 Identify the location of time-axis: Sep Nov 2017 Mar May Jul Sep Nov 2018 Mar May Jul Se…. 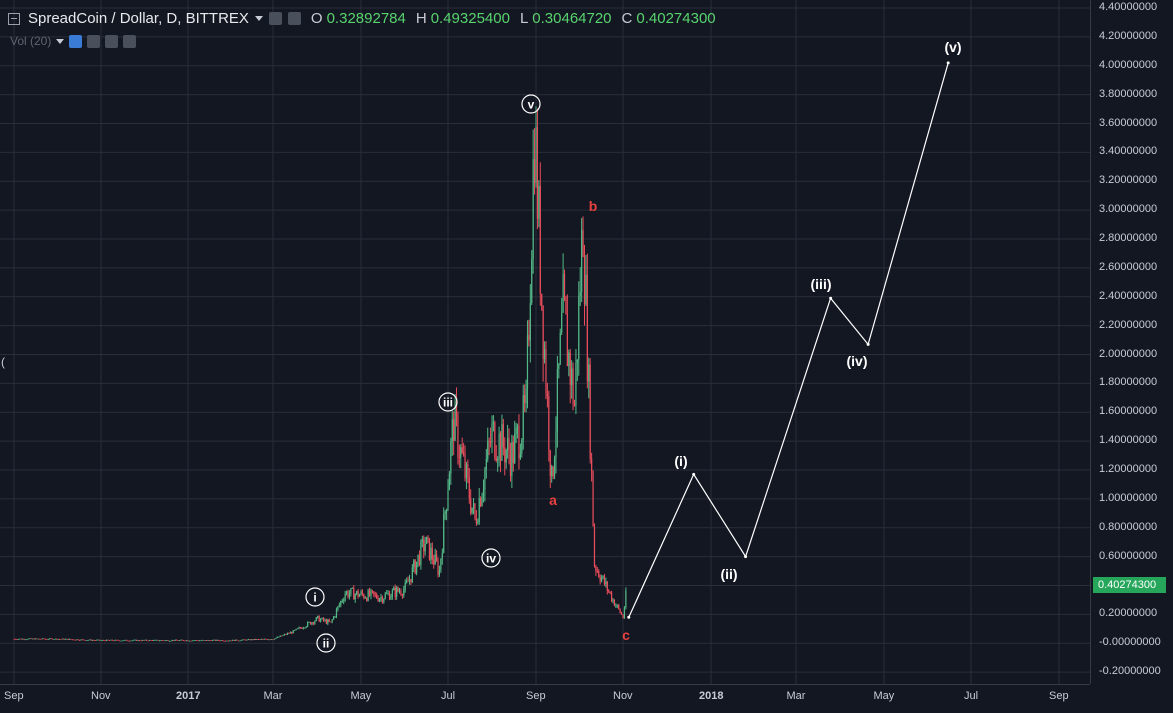
(545, 698).